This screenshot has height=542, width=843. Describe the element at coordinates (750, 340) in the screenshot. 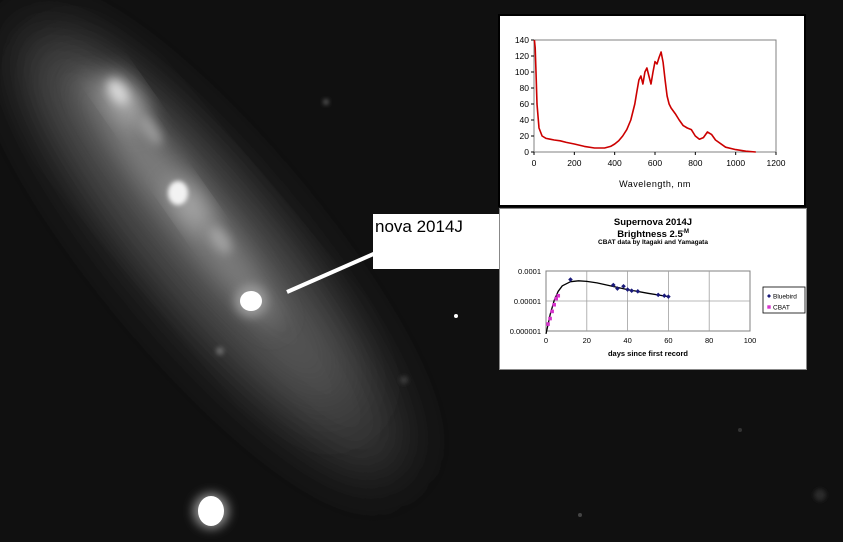

I see `brightness-xtick-label: 100` at that location.